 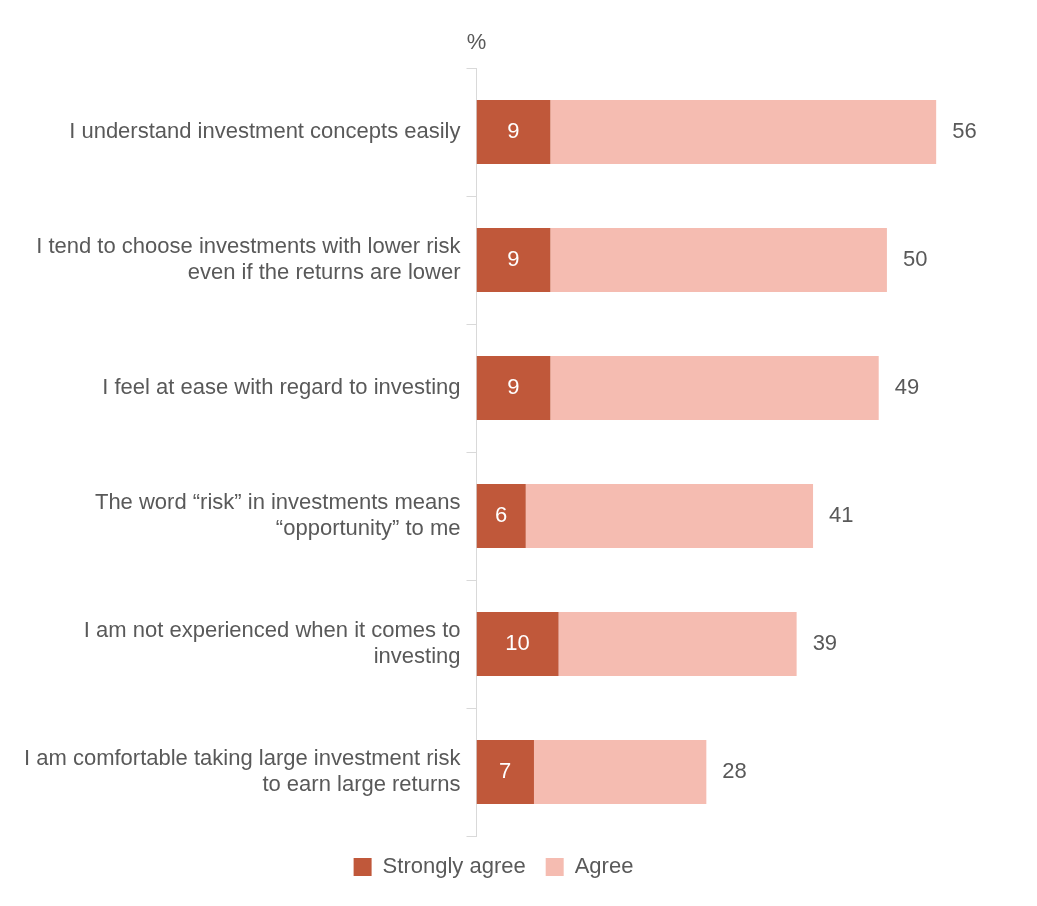 I want to click on y-tick-label: I am not experienced when it comes to investing, so click(x=272, y=642).